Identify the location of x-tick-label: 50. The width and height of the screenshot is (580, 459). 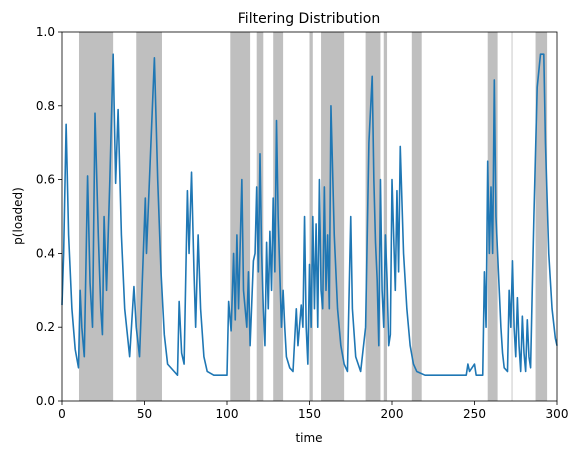
(144, 414).